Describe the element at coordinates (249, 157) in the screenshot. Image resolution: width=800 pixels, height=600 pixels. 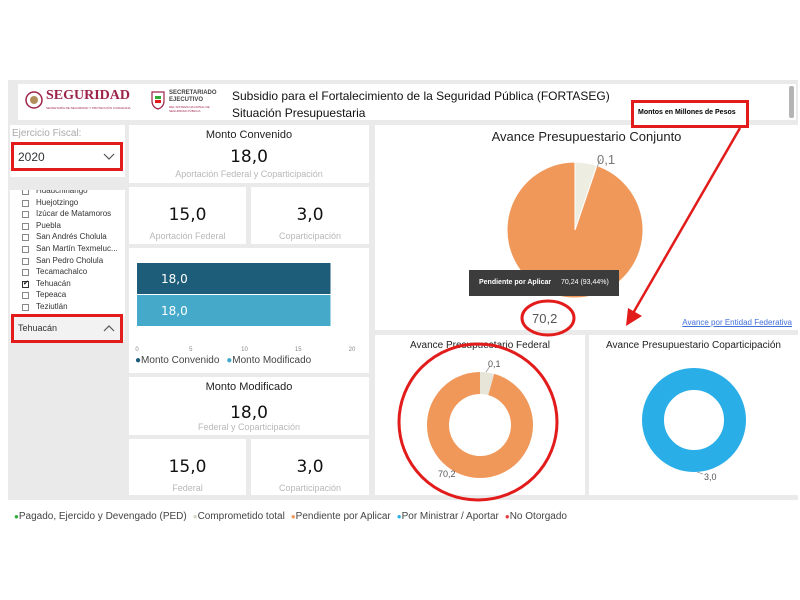
I see `monto-convenido-value: 18,0` at that location.